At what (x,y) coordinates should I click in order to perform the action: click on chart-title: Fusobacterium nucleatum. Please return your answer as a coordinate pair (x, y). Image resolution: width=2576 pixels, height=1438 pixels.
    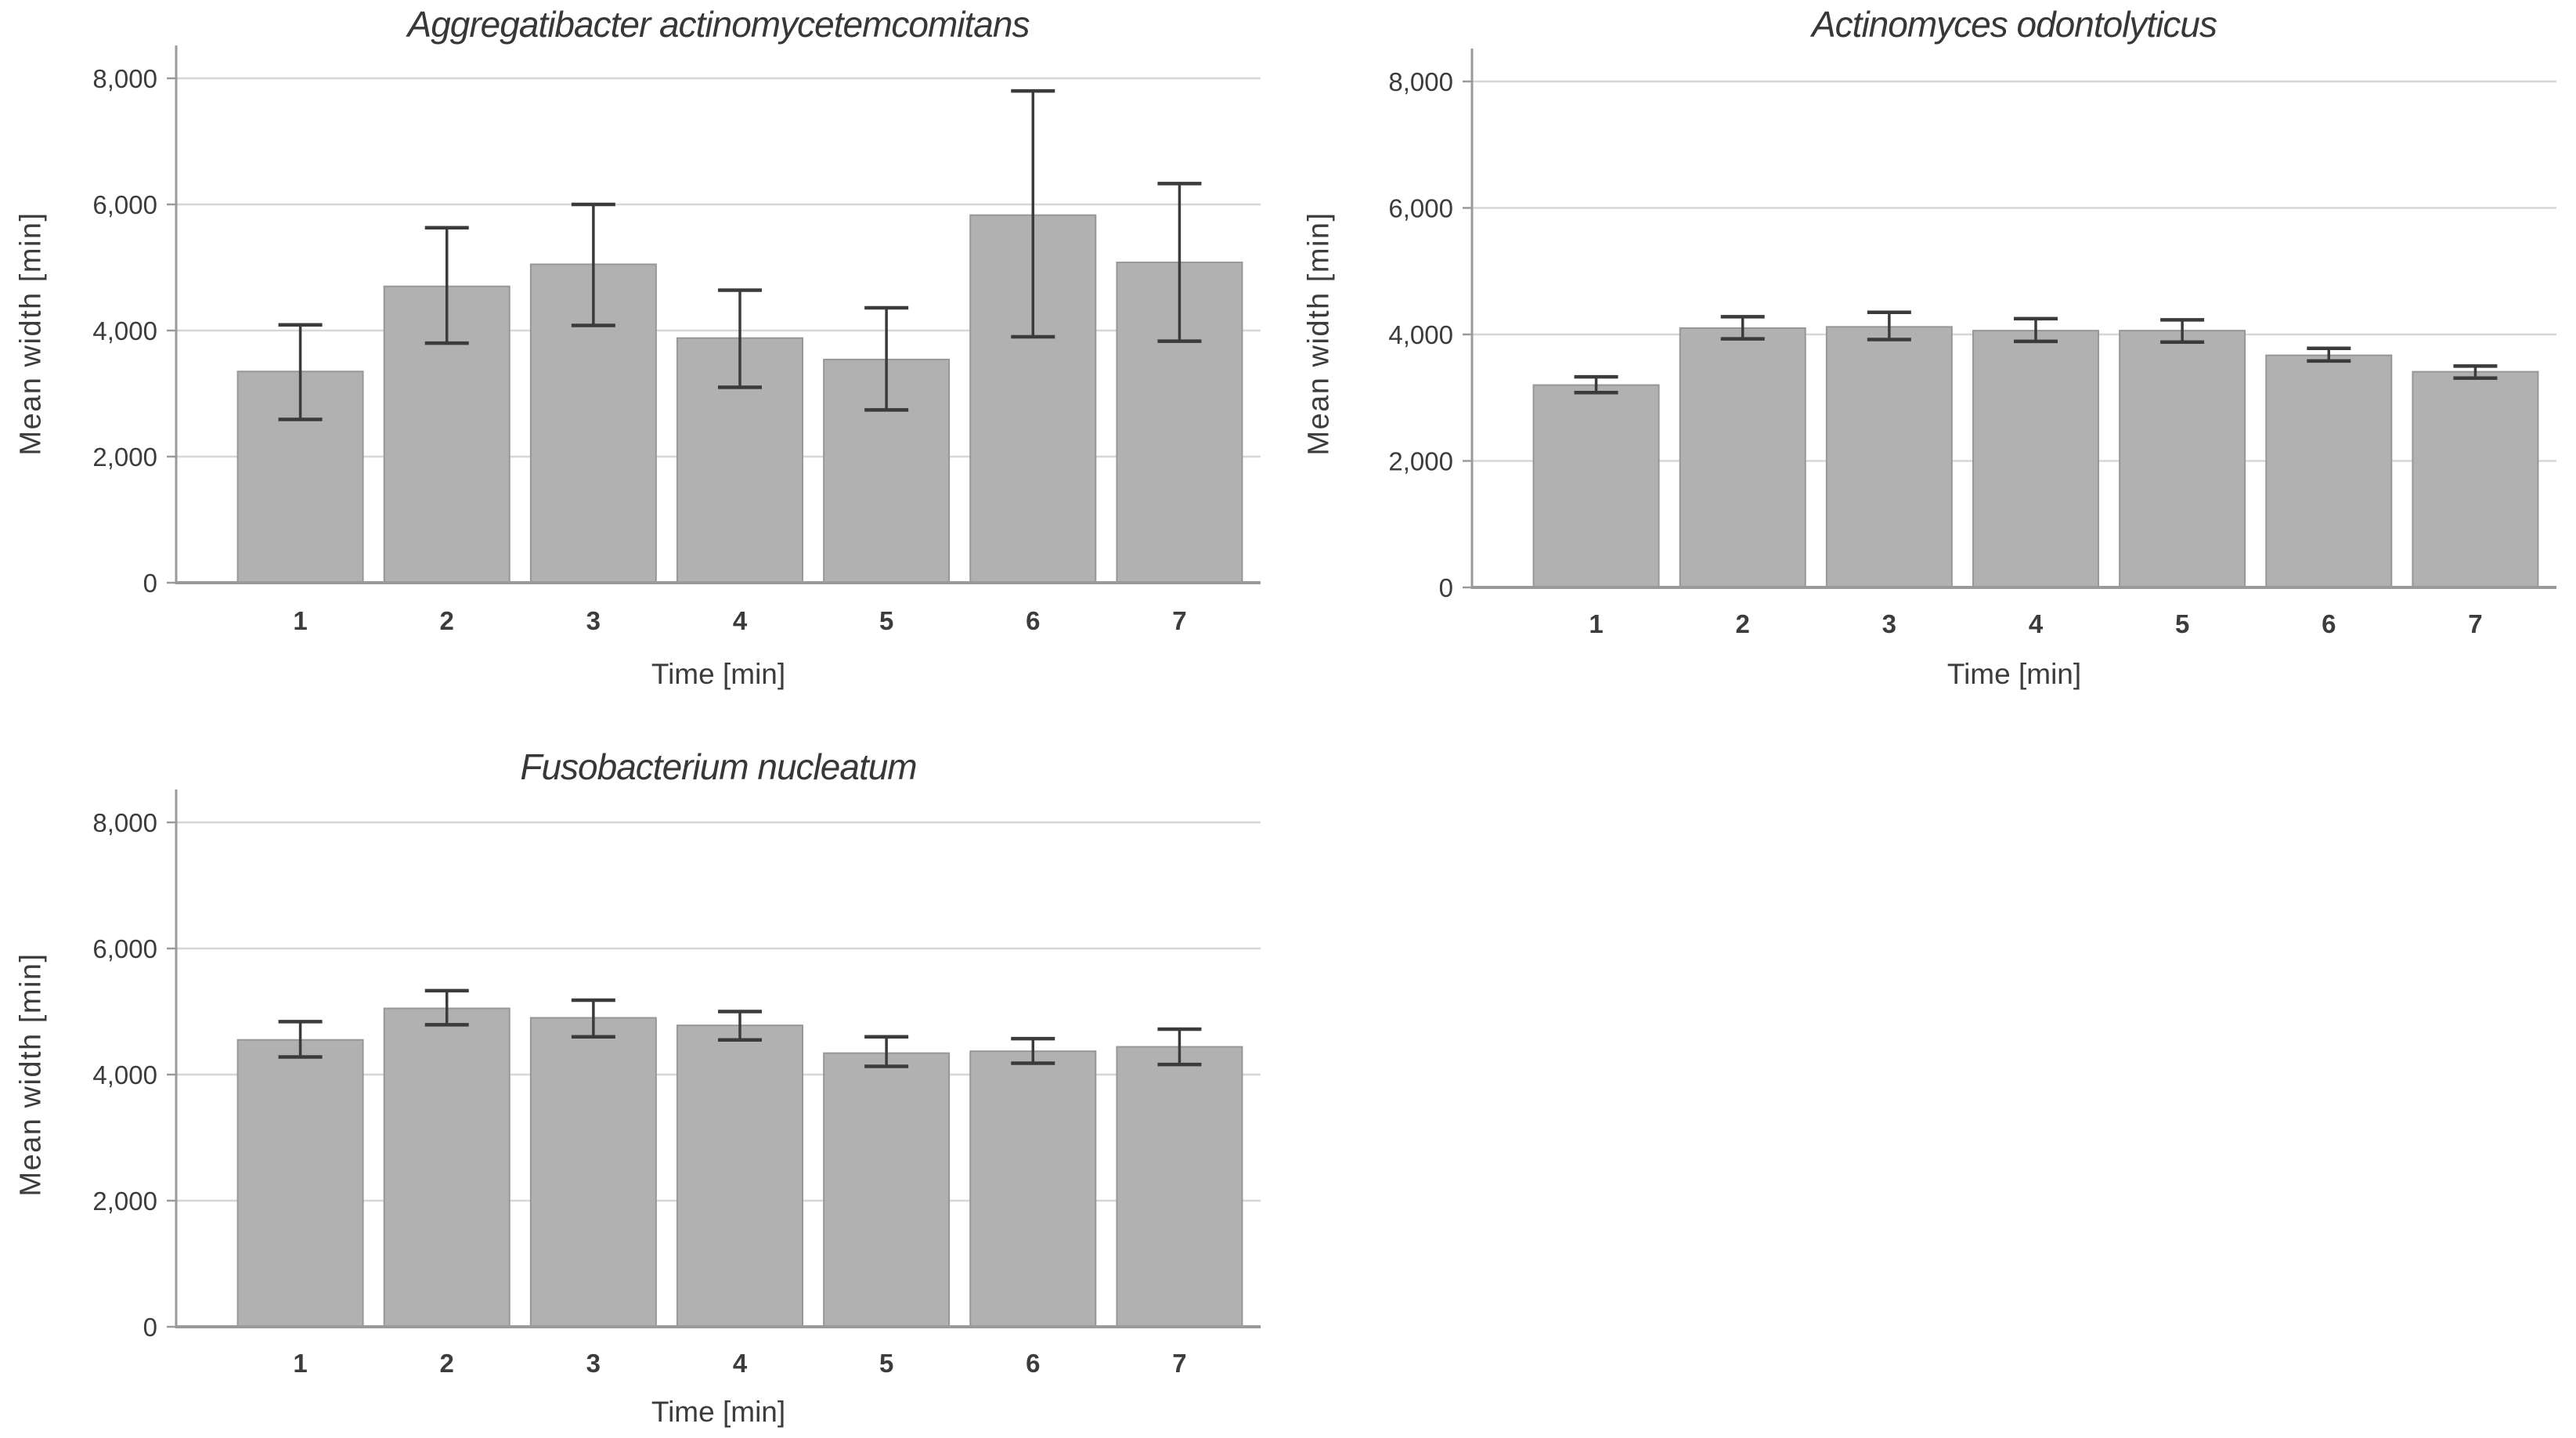
    Looking at the image, I should click on (718, 766).